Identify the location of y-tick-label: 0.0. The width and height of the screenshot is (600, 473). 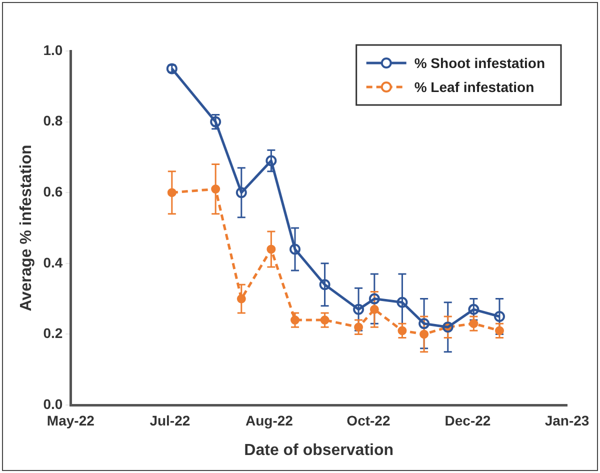
(53, 404).